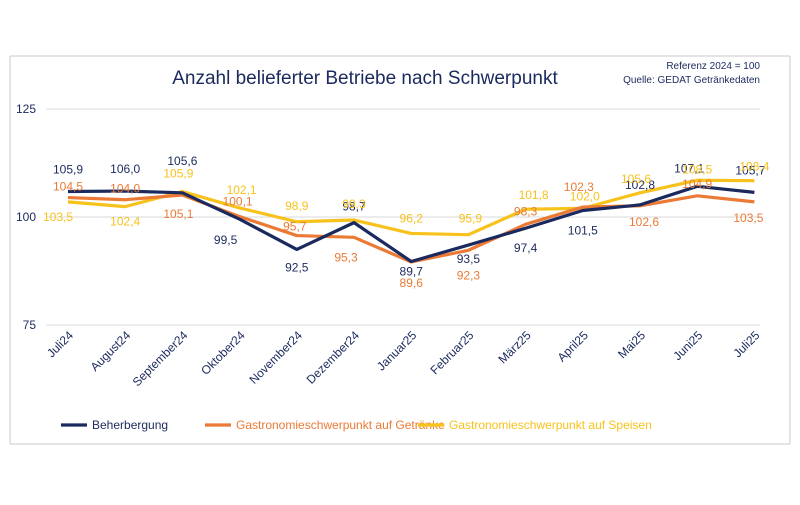  Describe the element at coordinates (631, 344) in the screenshot. I see `x-tick-label: Mai25` at that location.